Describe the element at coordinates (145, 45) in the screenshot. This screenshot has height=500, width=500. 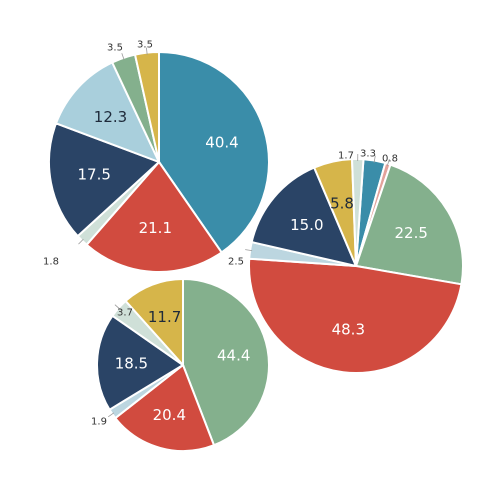
I see `pie-1-label-7: 3.5` at that location.